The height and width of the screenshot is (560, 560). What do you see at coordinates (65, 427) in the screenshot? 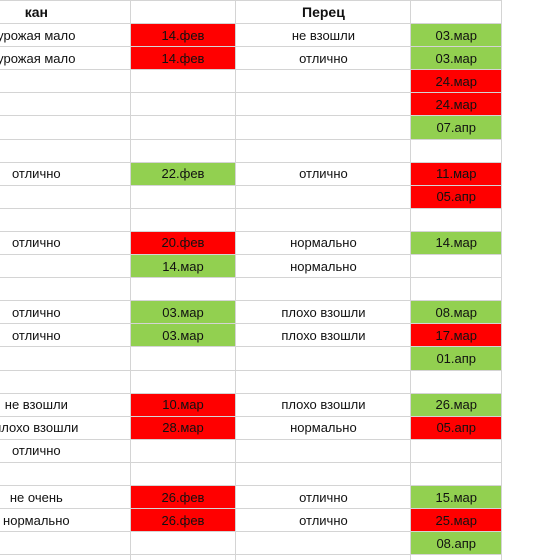
I see `cell-result-a: плохо взошли` at bounding box center [65, 427].